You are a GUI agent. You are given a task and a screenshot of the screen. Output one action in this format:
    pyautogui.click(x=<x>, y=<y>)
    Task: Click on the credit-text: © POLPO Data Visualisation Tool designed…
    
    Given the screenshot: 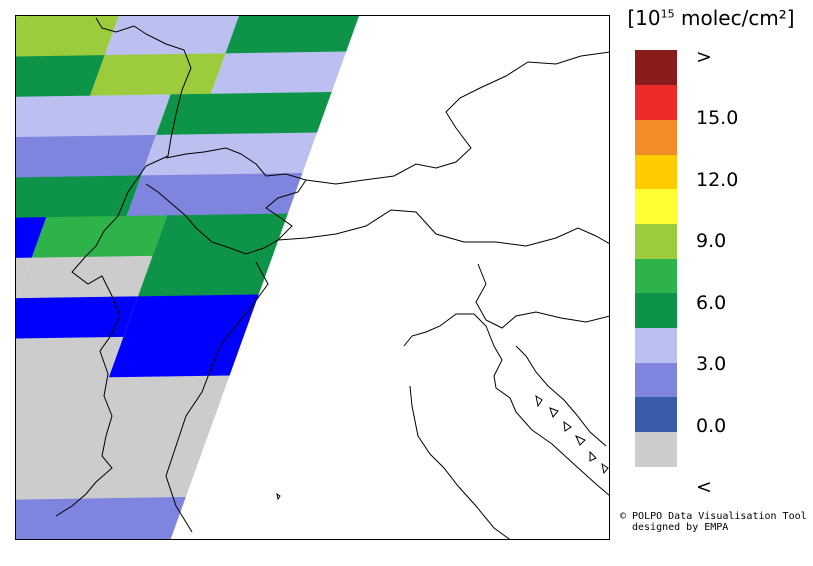 What is the action you would take?
    pyautogui.click(x=713, y=522)
    